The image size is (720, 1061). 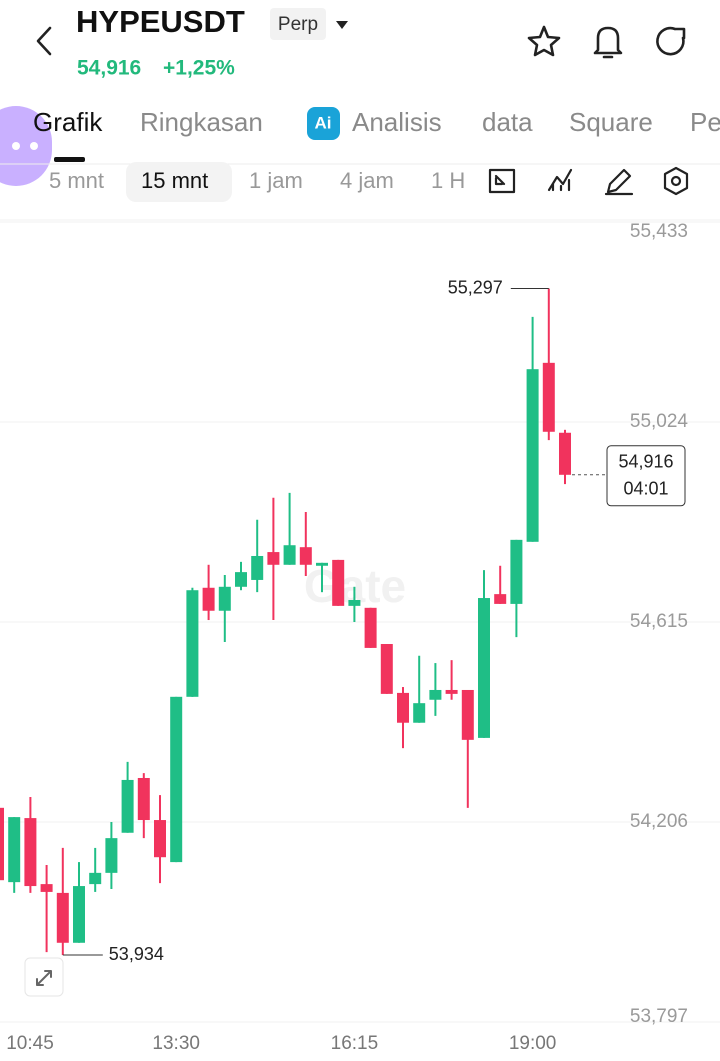 I want to click on tab: Grafik, so click(x=68, y=122).